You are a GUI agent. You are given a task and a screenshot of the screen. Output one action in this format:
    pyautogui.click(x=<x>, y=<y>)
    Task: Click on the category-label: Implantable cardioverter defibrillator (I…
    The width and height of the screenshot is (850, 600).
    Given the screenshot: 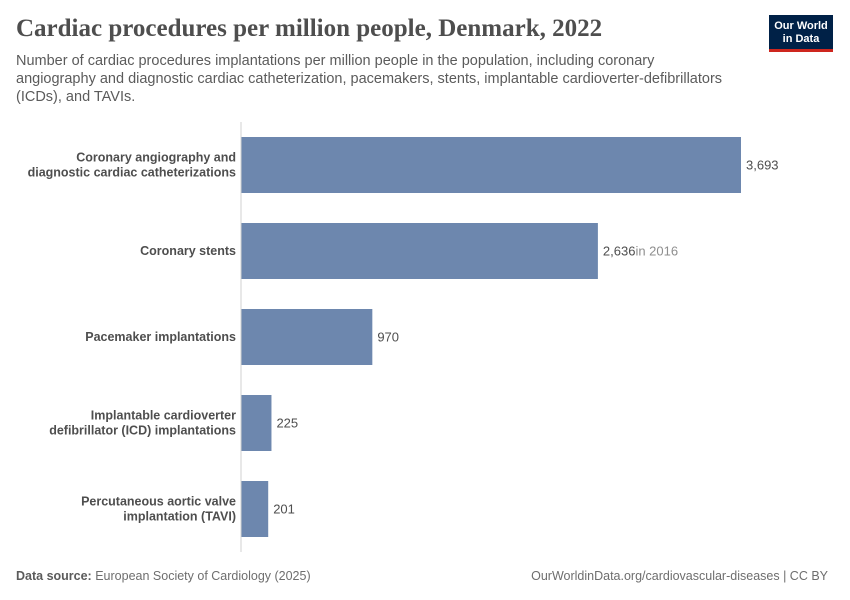 What is the action you would take?
    pyautogui.click(x=142, y=423)
    